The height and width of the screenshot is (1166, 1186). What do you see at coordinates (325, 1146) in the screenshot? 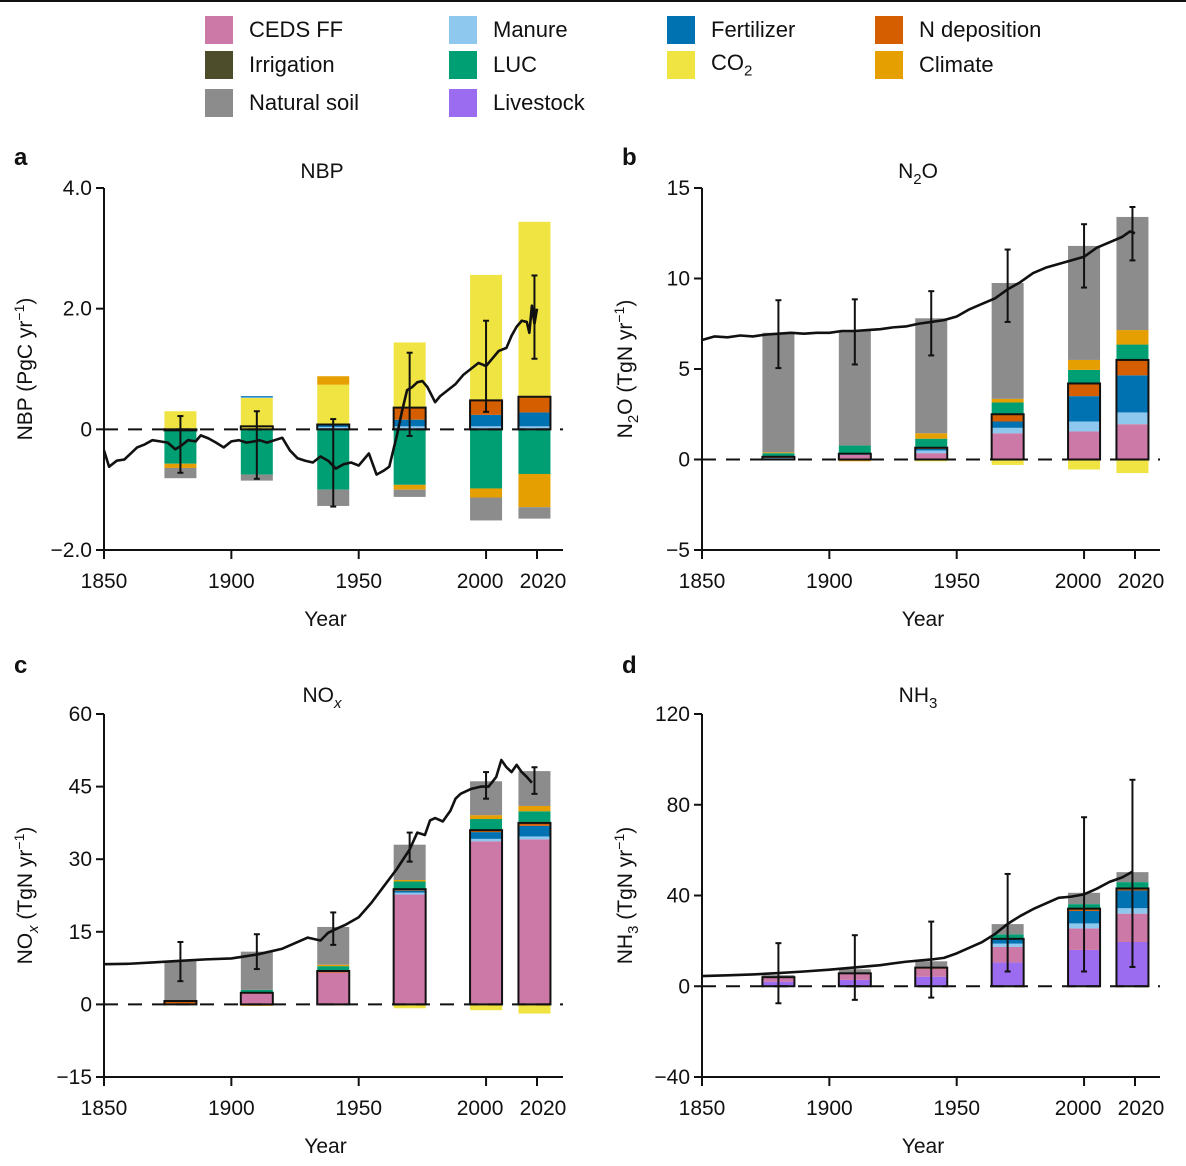
I see `x-axis-label: Year` at bounding box center [325, 1146].